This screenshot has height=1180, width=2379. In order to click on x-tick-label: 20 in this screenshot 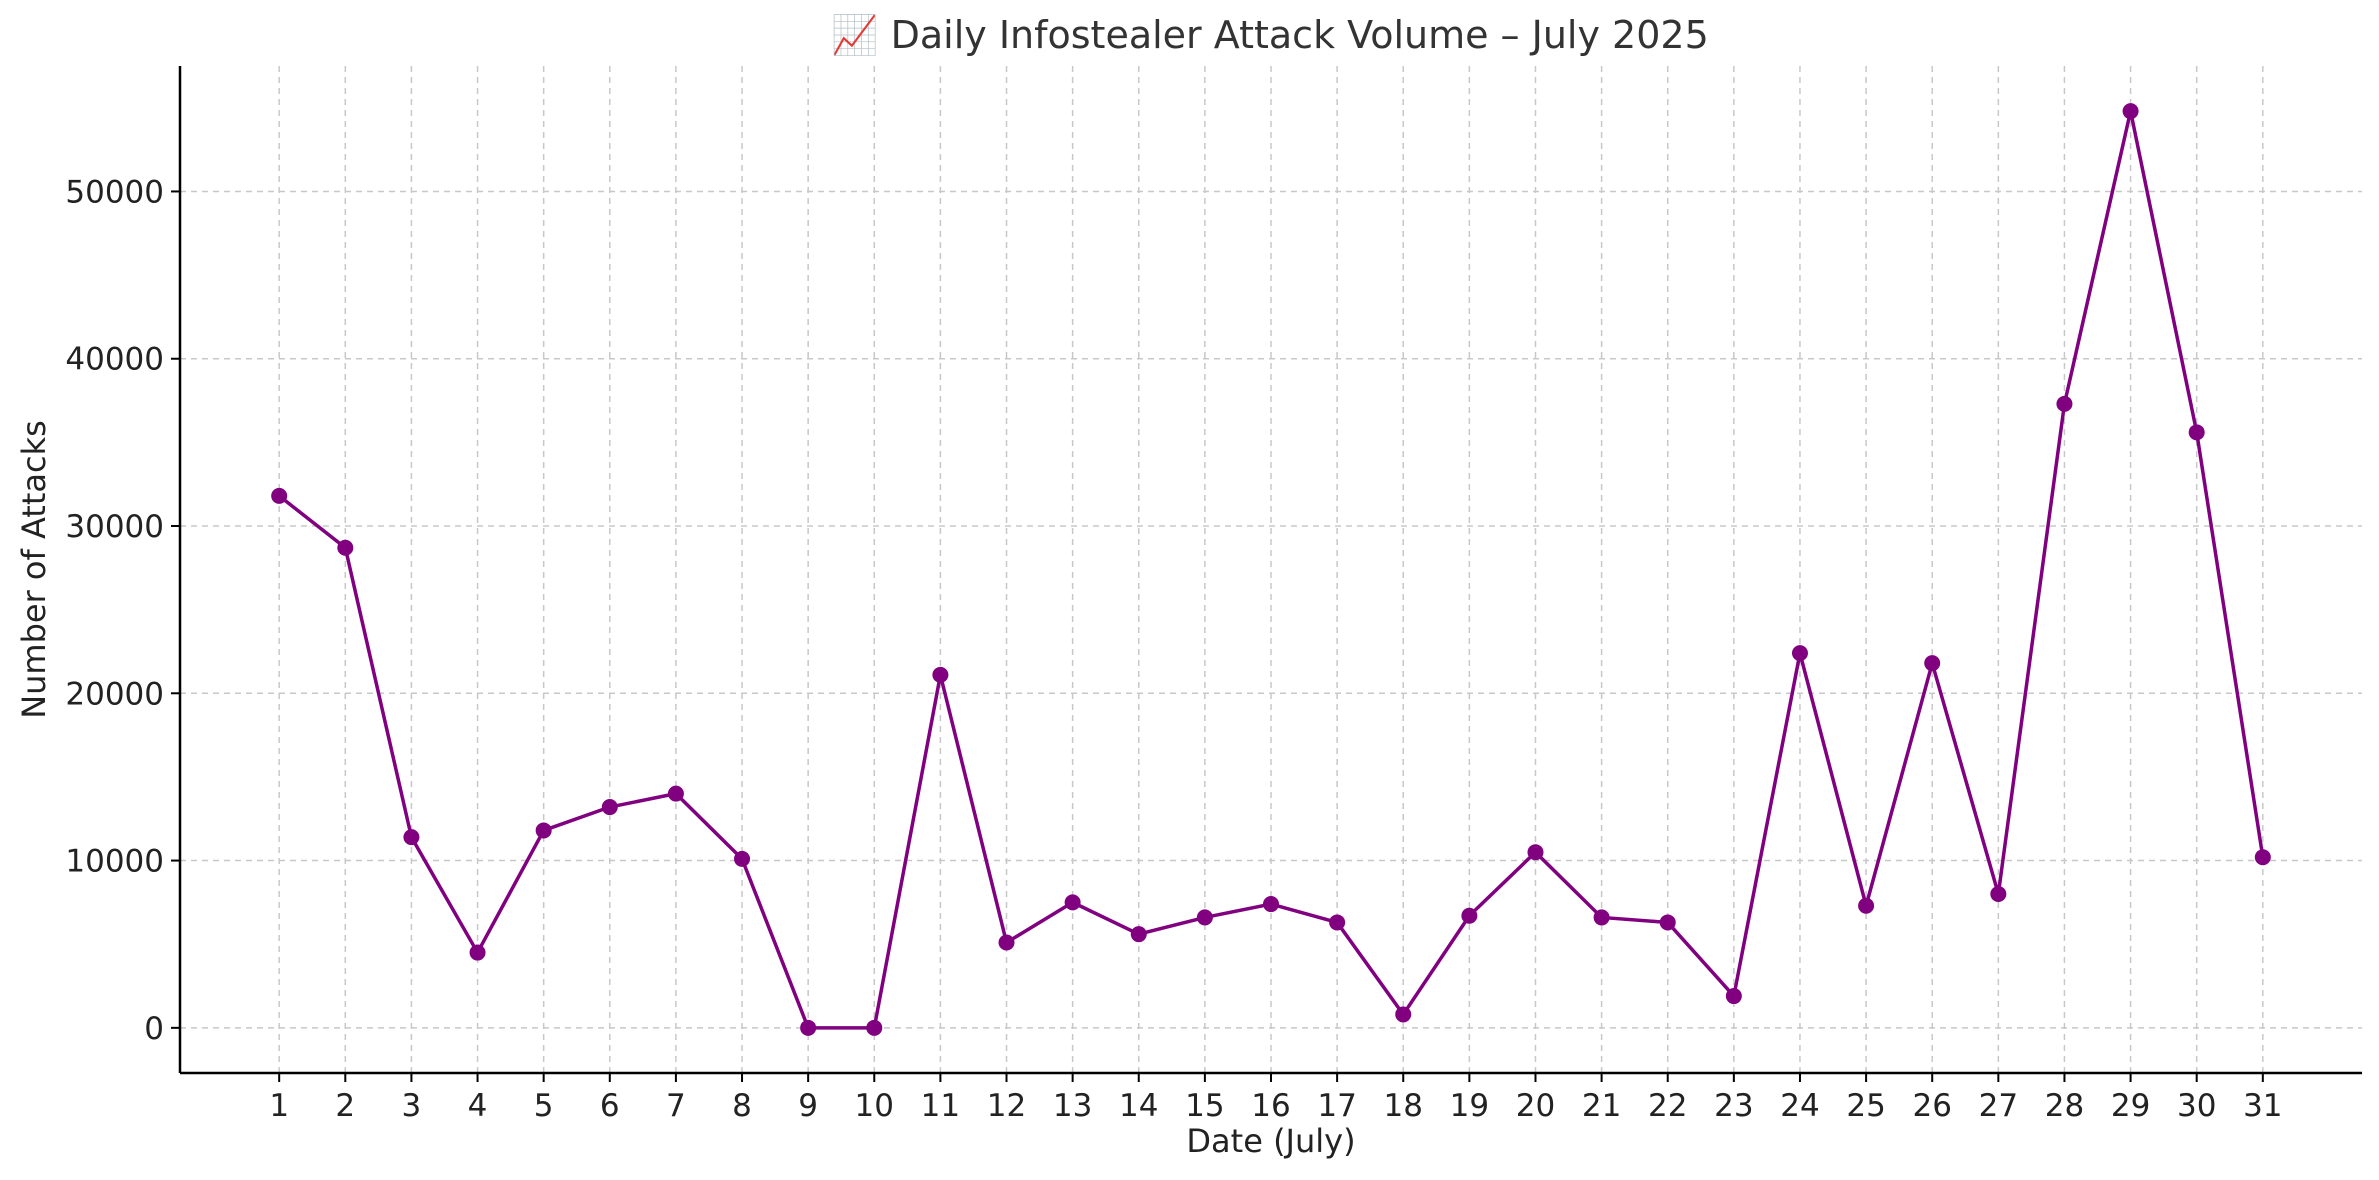, I will do `click(1535, 1106)`.